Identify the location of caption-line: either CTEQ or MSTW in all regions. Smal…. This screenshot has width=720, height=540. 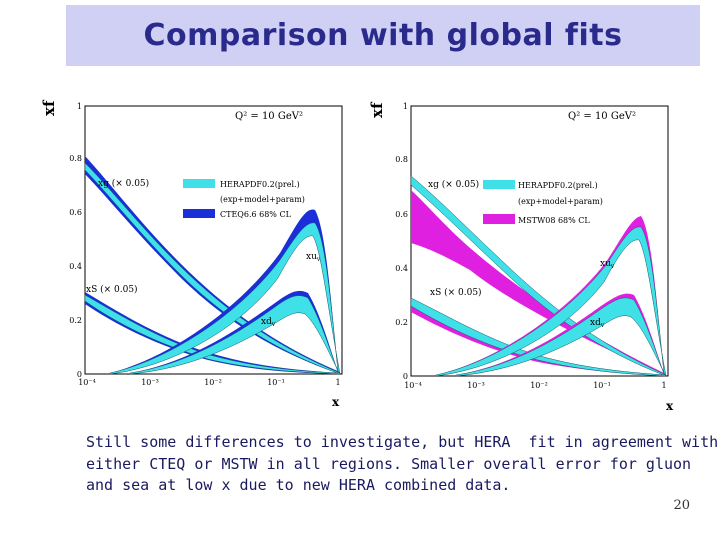
(389, 463).